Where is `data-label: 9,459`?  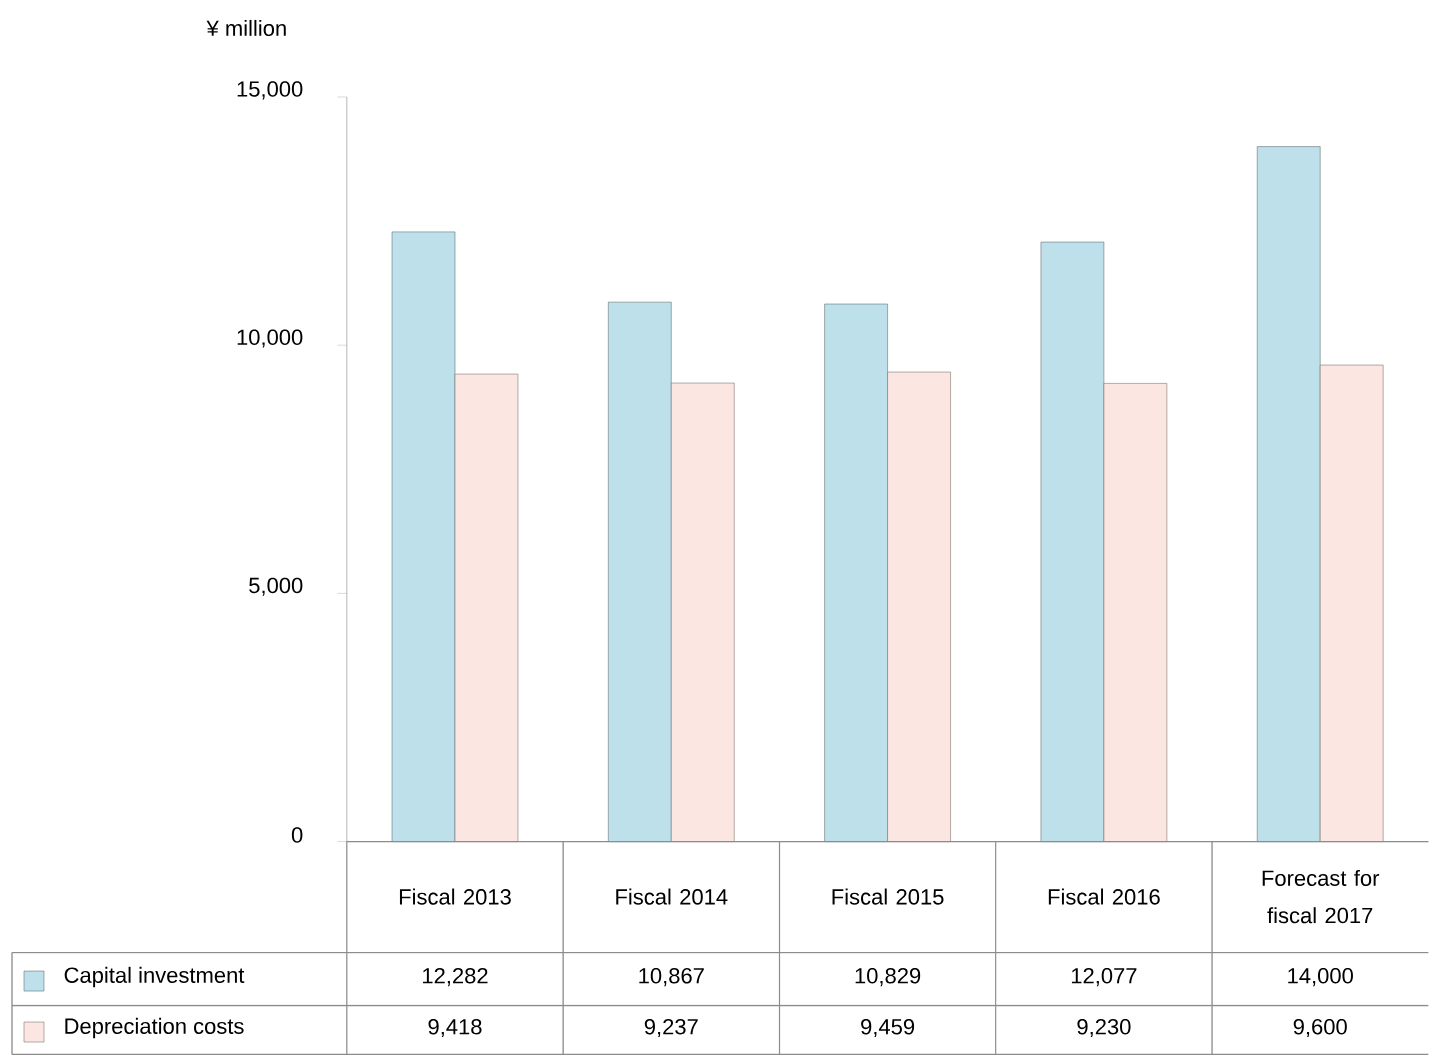 data-label: 9,459 is located at coordinates (888, 1028).